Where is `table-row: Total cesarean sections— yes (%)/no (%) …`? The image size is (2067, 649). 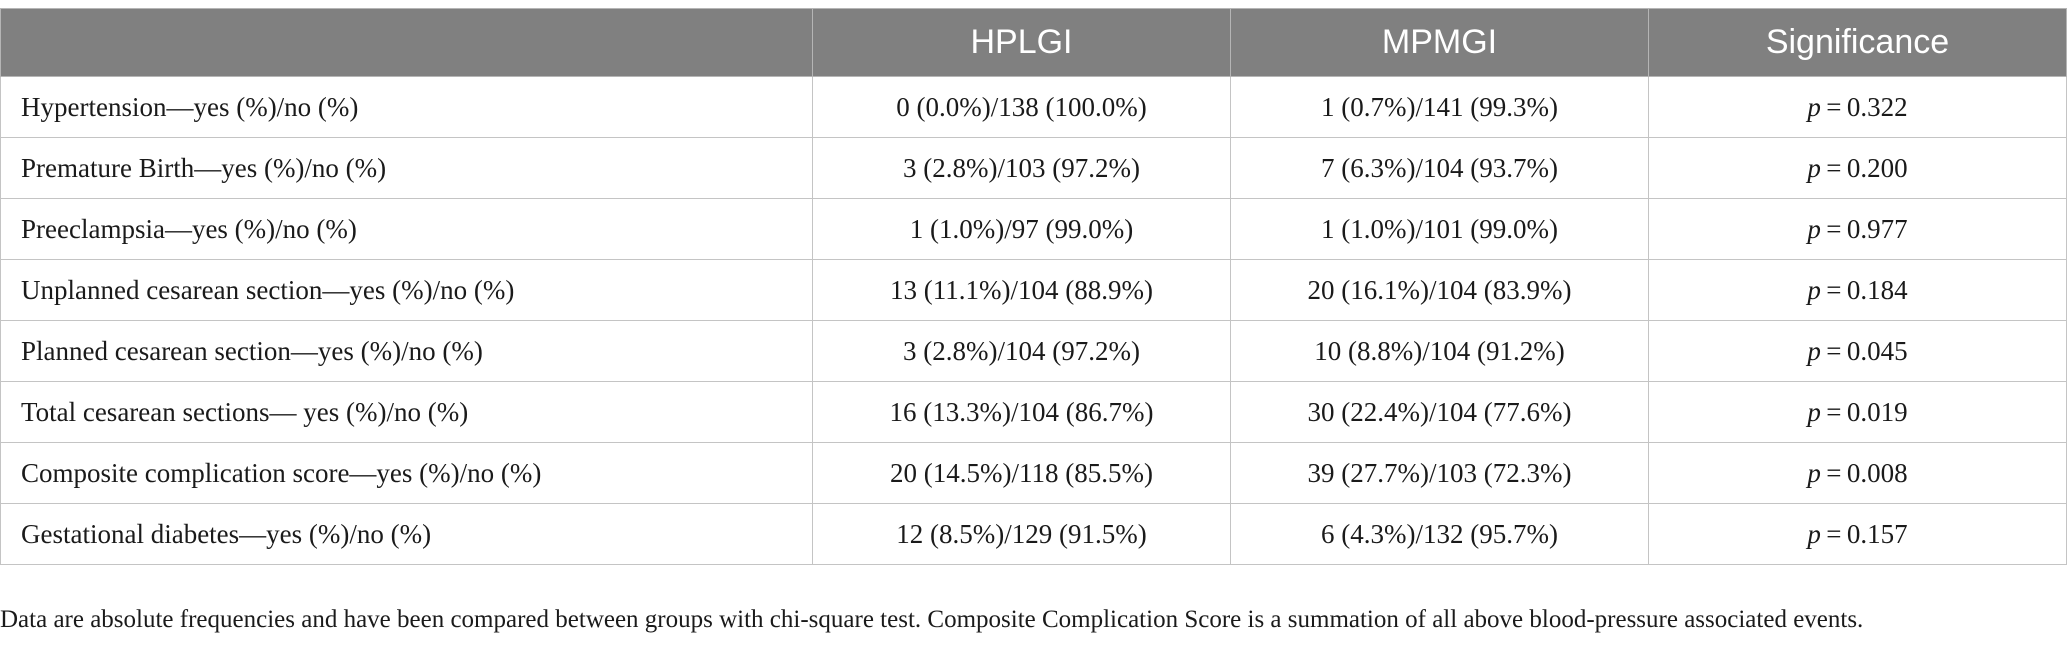
table-row: Total cesarean sections— yes (%)/no (%) … is located at coordinates (1033, 412).